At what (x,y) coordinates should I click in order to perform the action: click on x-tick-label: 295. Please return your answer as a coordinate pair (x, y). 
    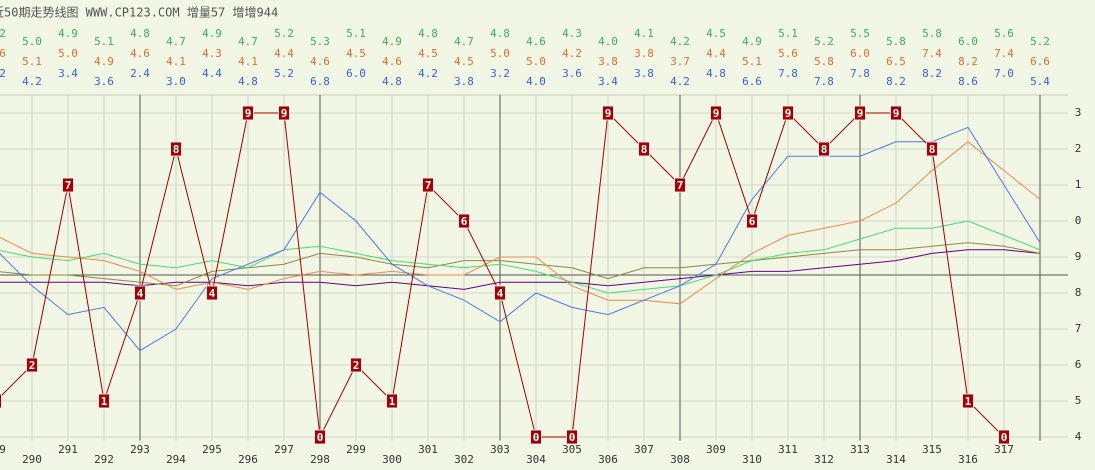
    Looking at the image, I should click on (212, 449).